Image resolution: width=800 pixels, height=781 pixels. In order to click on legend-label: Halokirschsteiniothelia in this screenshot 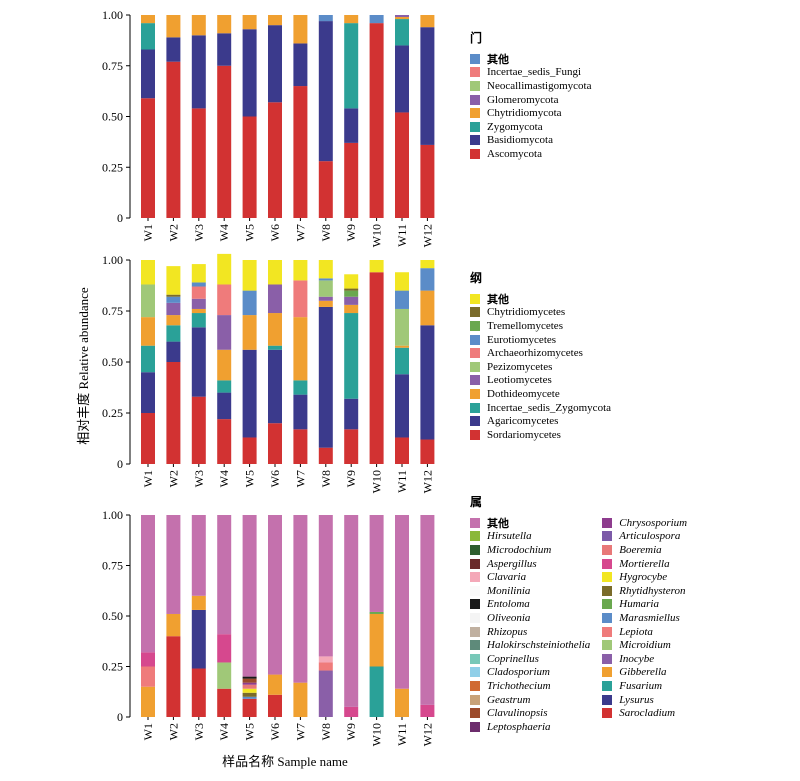, I will do `click(539, 645)`.